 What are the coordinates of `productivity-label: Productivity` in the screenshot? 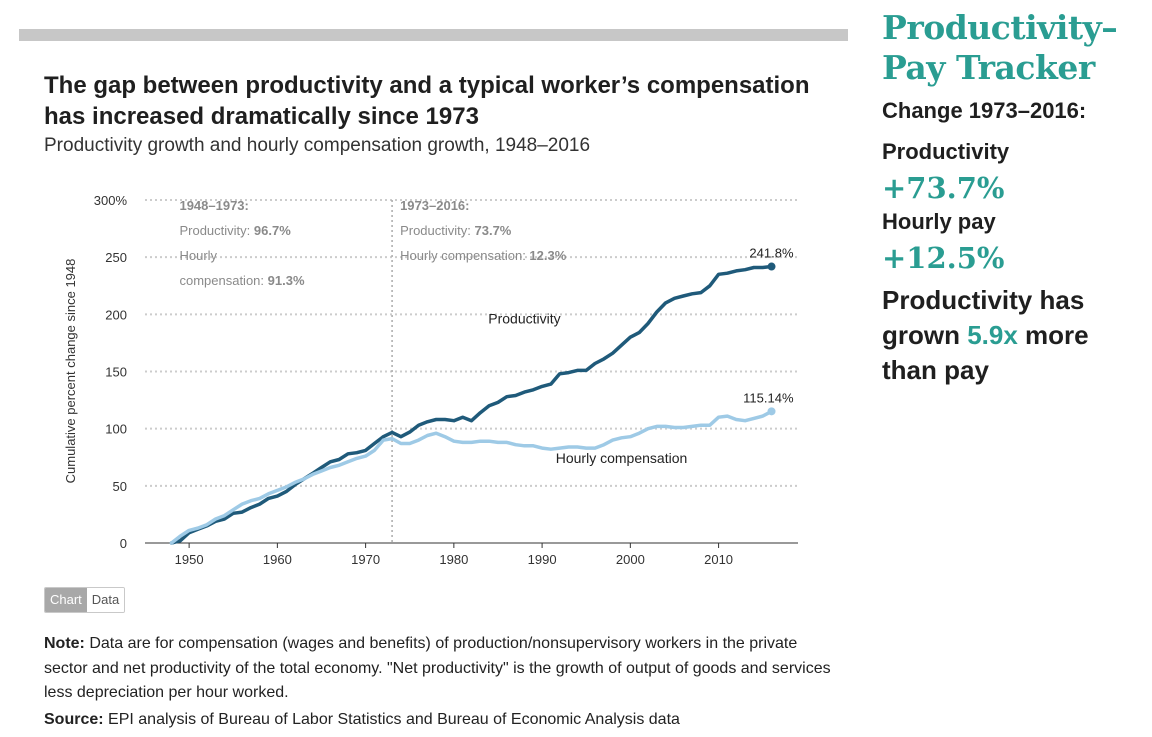 It's located at (946, 151).